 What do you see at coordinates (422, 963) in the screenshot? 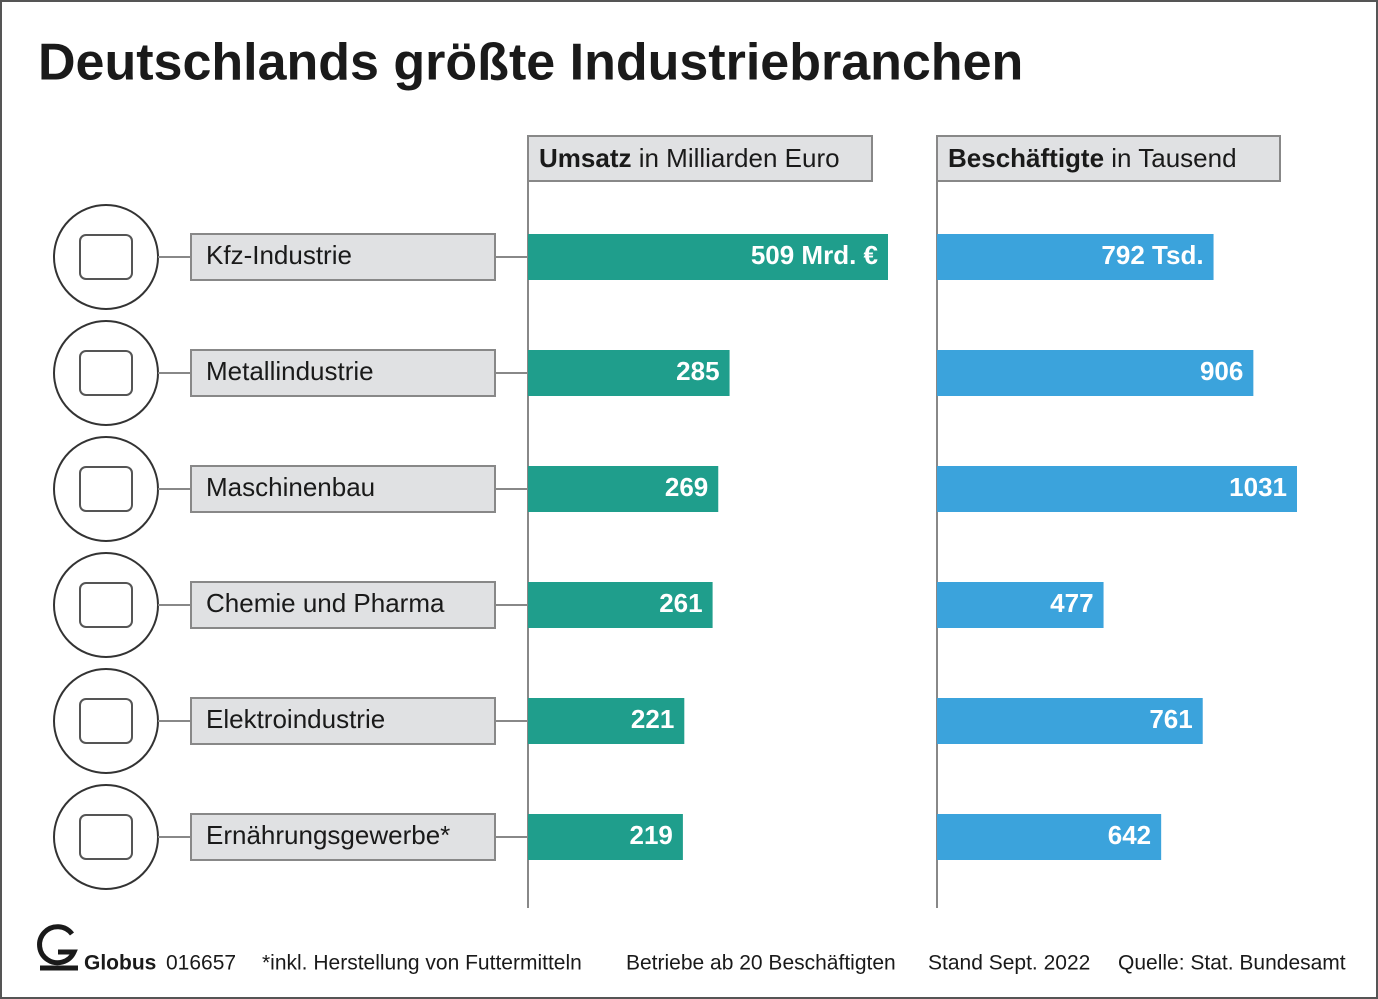
I see `footer-note: *inkl. Herstellung von Futtermitteln` at bounding box center [422, 963].